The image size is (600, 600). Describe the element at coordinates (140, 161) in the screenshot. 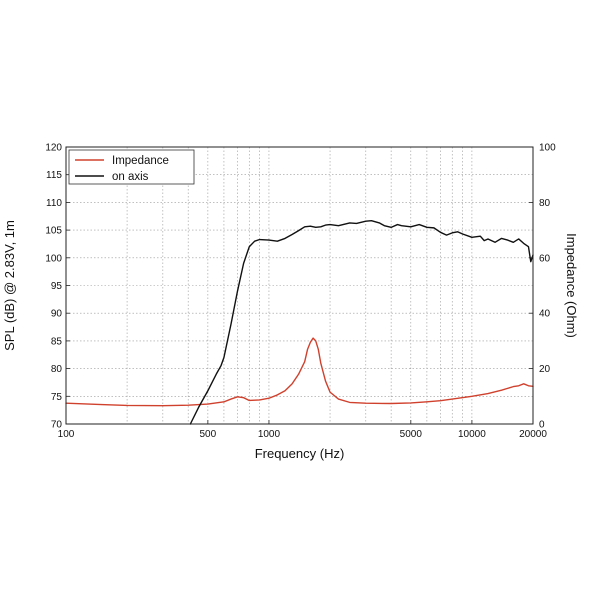

I see `legend-label-impedance: Impedance` at that location.